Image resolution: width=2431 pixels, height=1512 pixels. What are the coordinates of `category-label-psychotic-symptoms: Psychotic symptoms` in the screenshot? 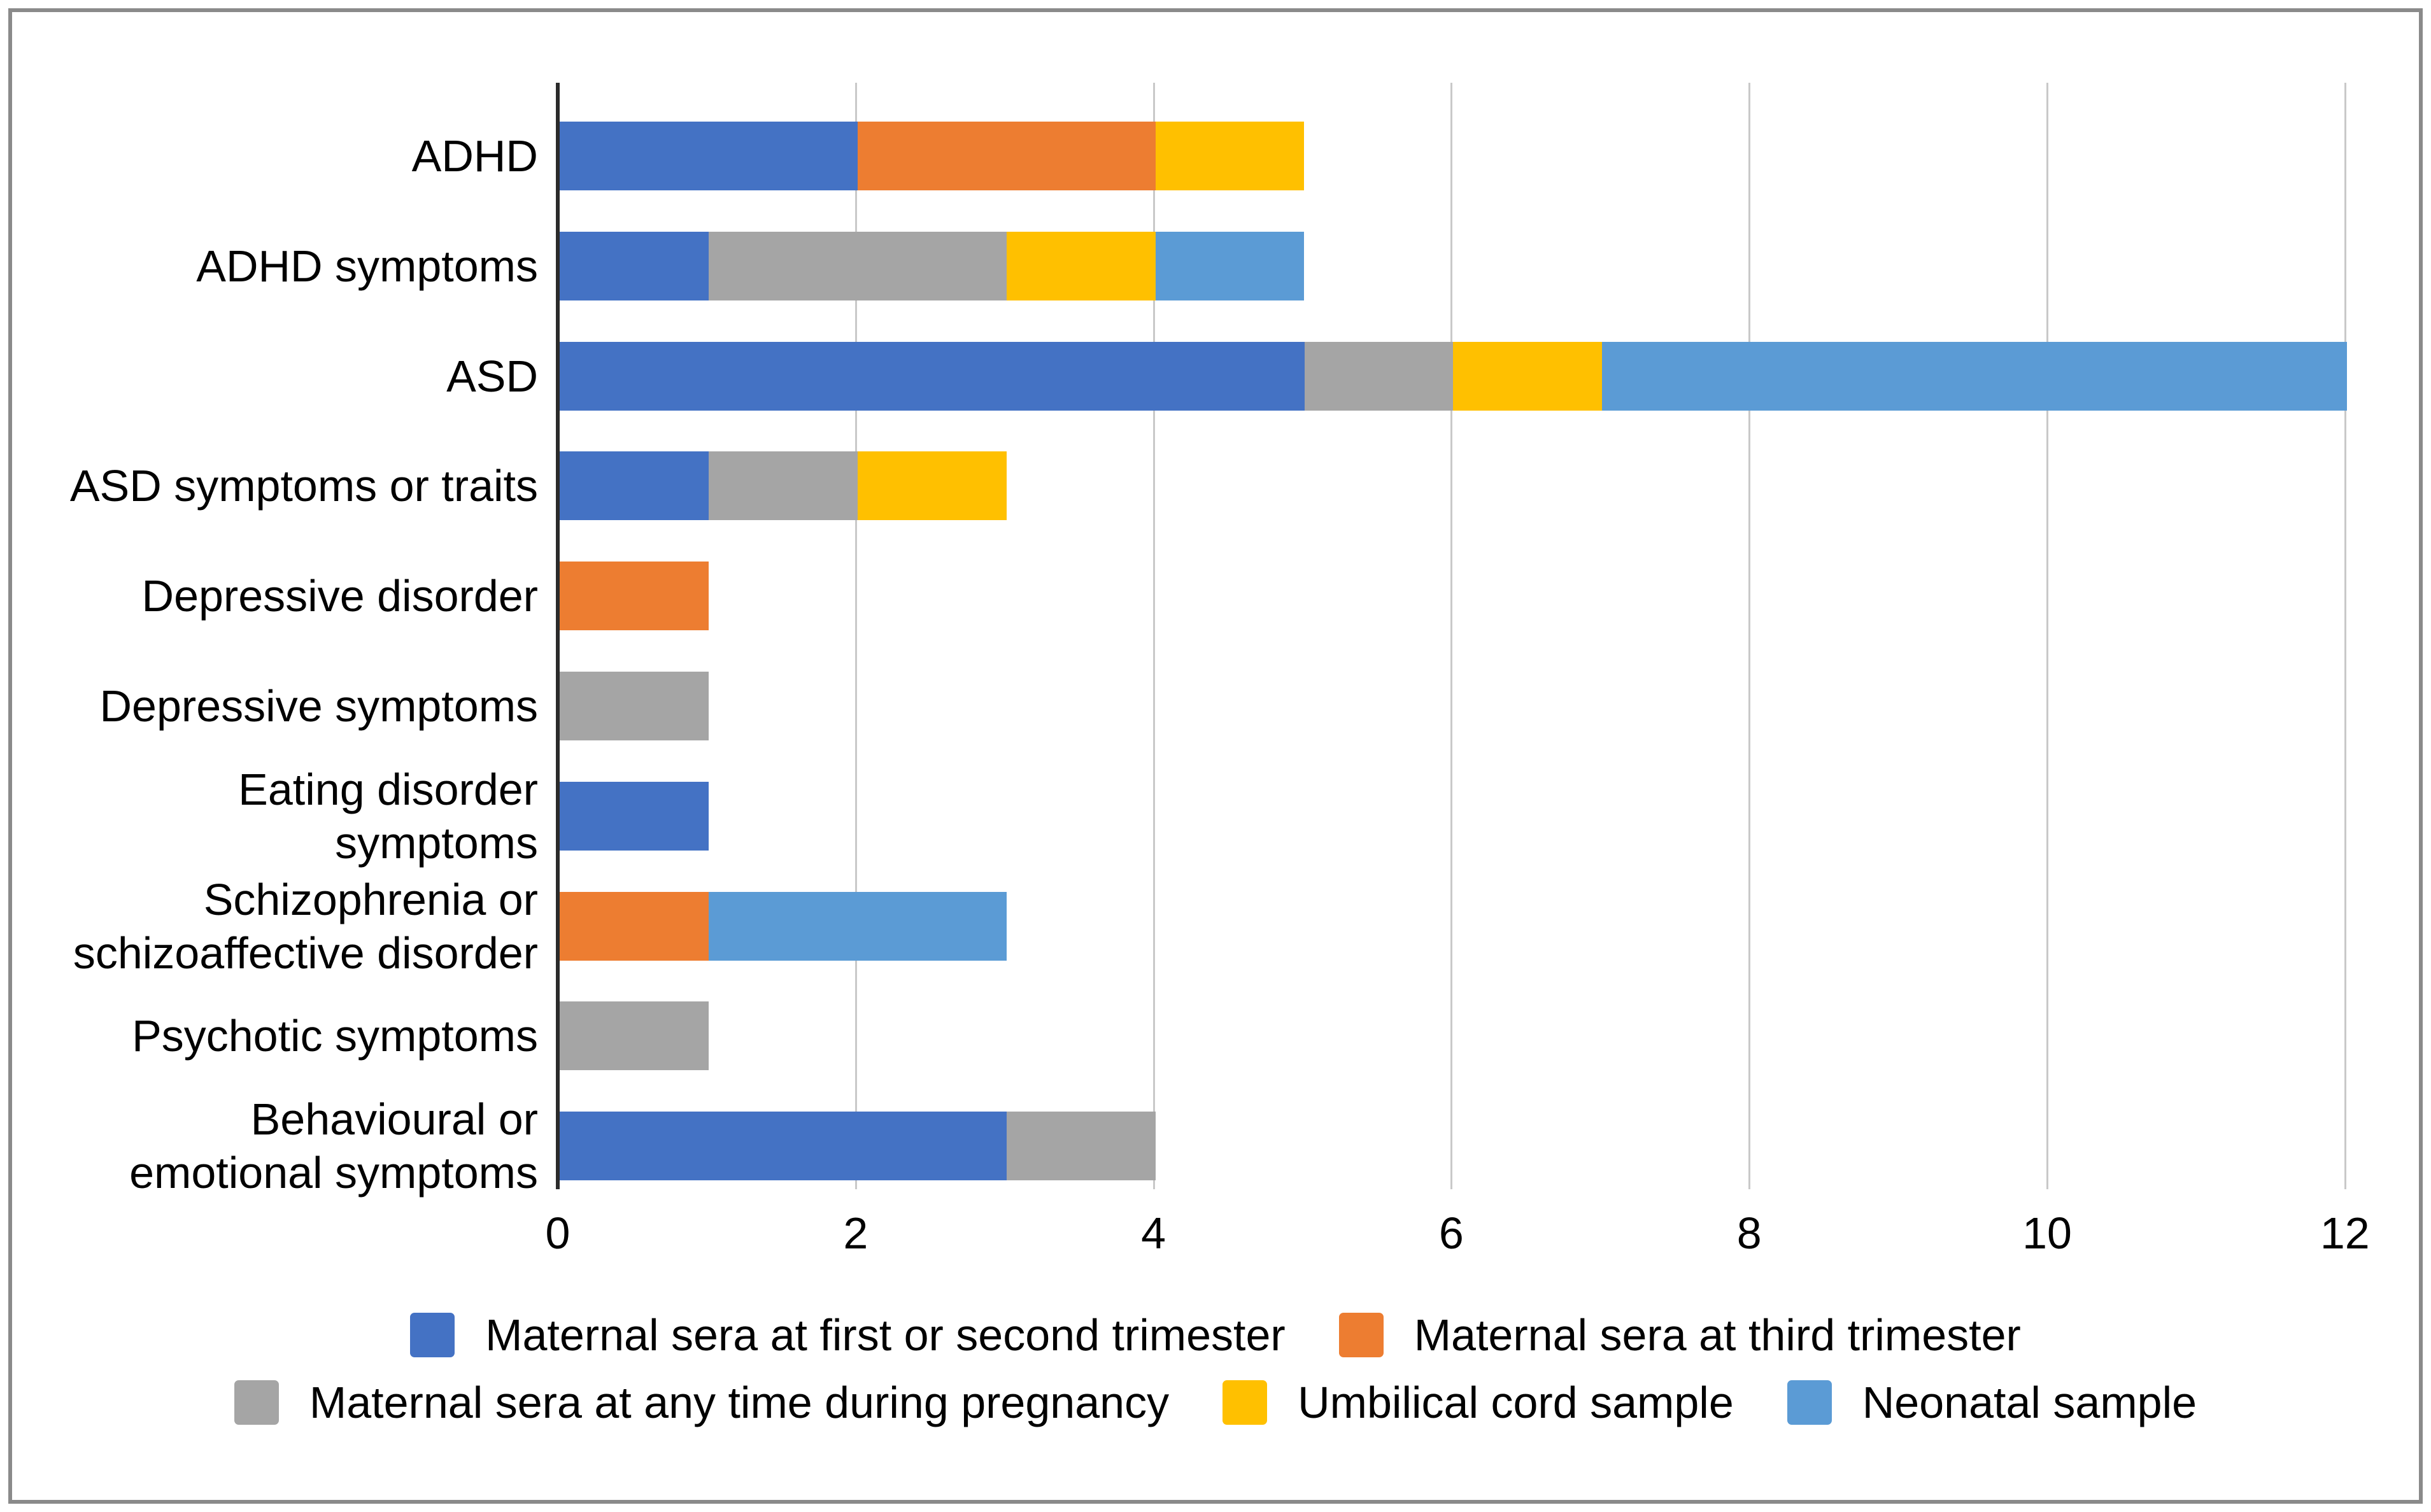 It's located at (269, 1036).